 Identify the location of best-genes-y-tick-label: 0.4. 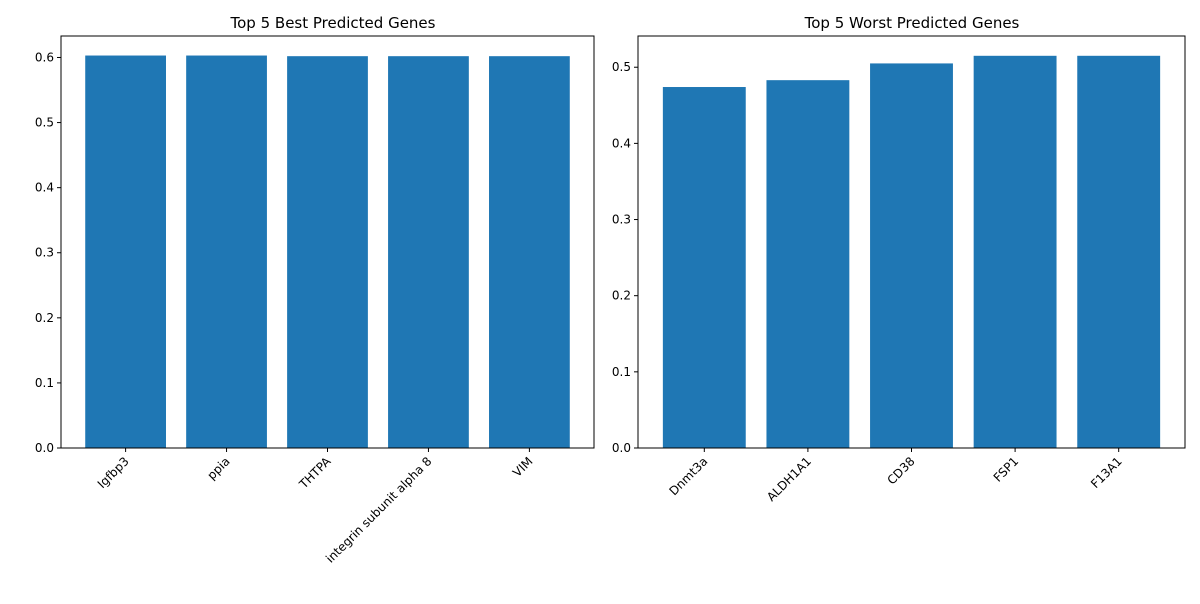
(44, 188).